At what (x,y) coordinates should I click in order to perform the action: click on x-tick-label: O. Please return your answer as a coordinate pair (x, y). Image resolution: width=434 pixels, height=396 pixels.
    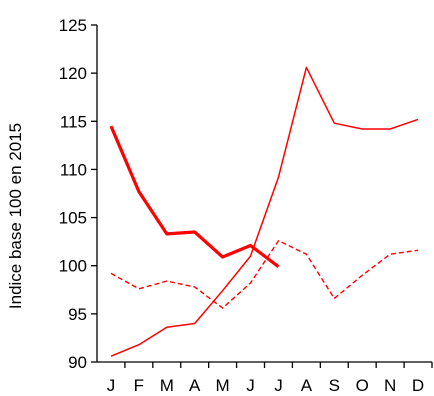
    Looking at the image, I should click on (362, 385).